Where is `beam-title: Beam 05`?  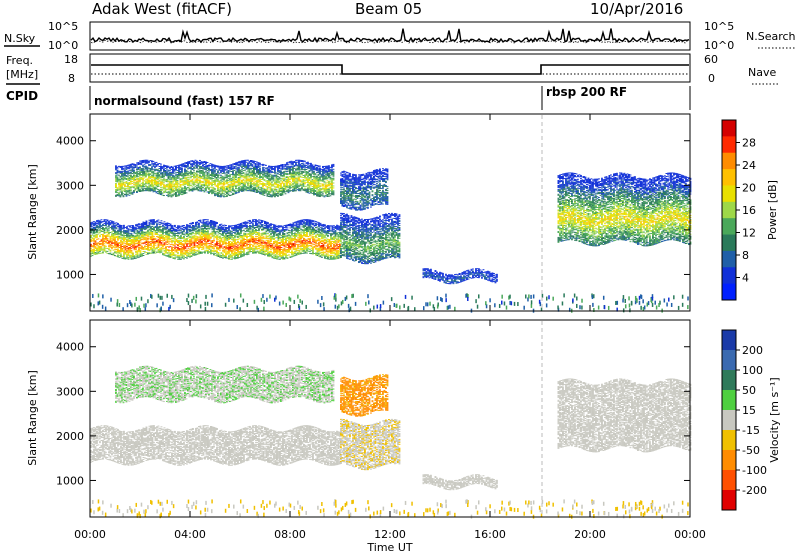
beam-title: Beam 05 is located at coordinates (388, 9).